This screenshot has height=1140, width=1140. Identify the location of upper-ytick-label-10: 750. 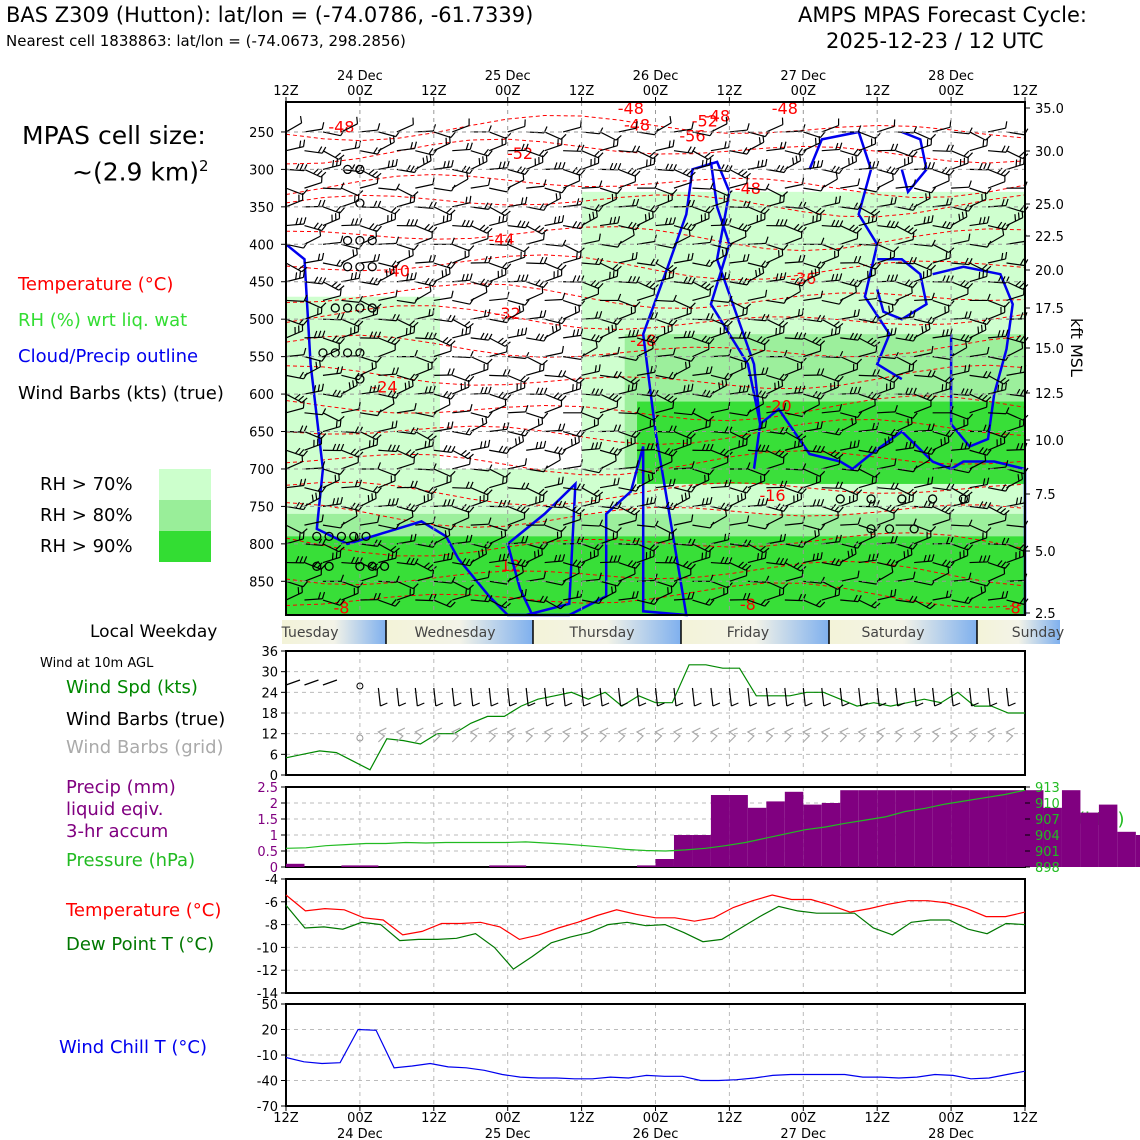
(261, 507).